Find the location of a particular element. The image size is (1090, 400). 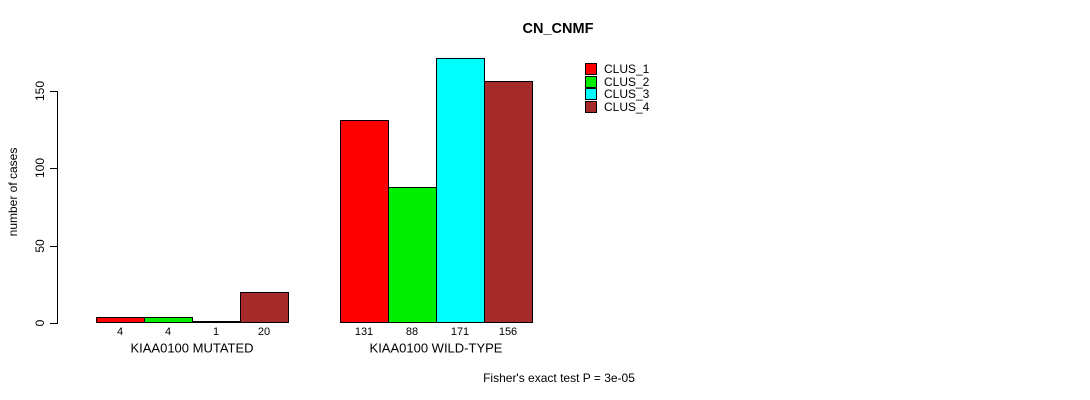

group-label: KIAA0100 MUTATED is located at coordinates (192, 348).